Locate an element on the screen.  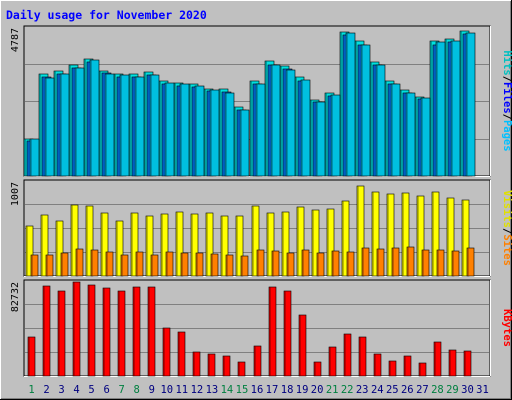
x-tick-label-day-27: 27 is located at coordinates (422, 390).